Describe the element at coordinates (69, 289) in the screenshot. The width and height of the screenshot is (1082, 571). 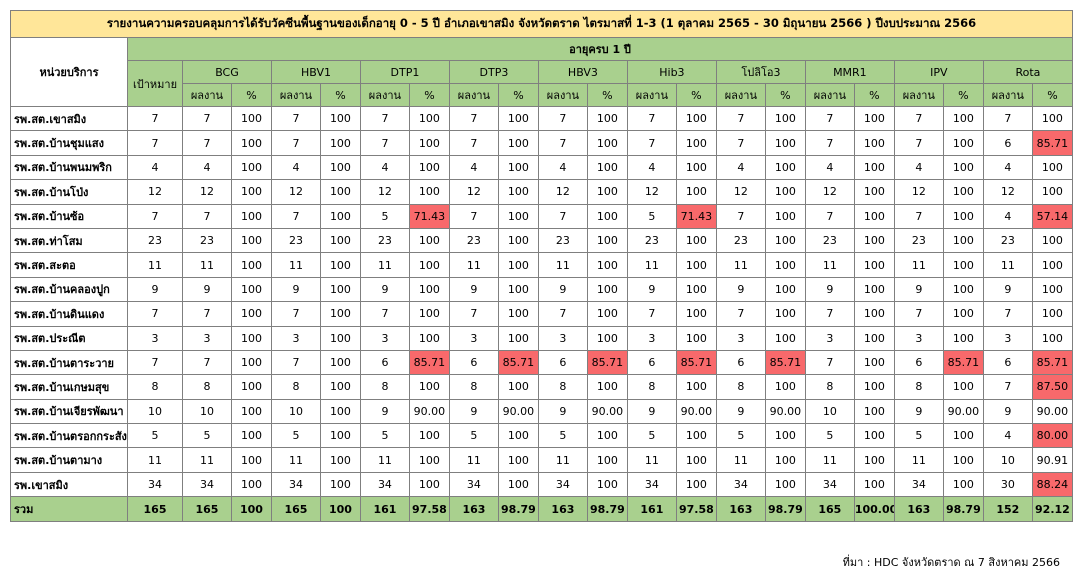
I see `unit-name-cell: รพ.สต.บ้านคลองปูก` at that location.